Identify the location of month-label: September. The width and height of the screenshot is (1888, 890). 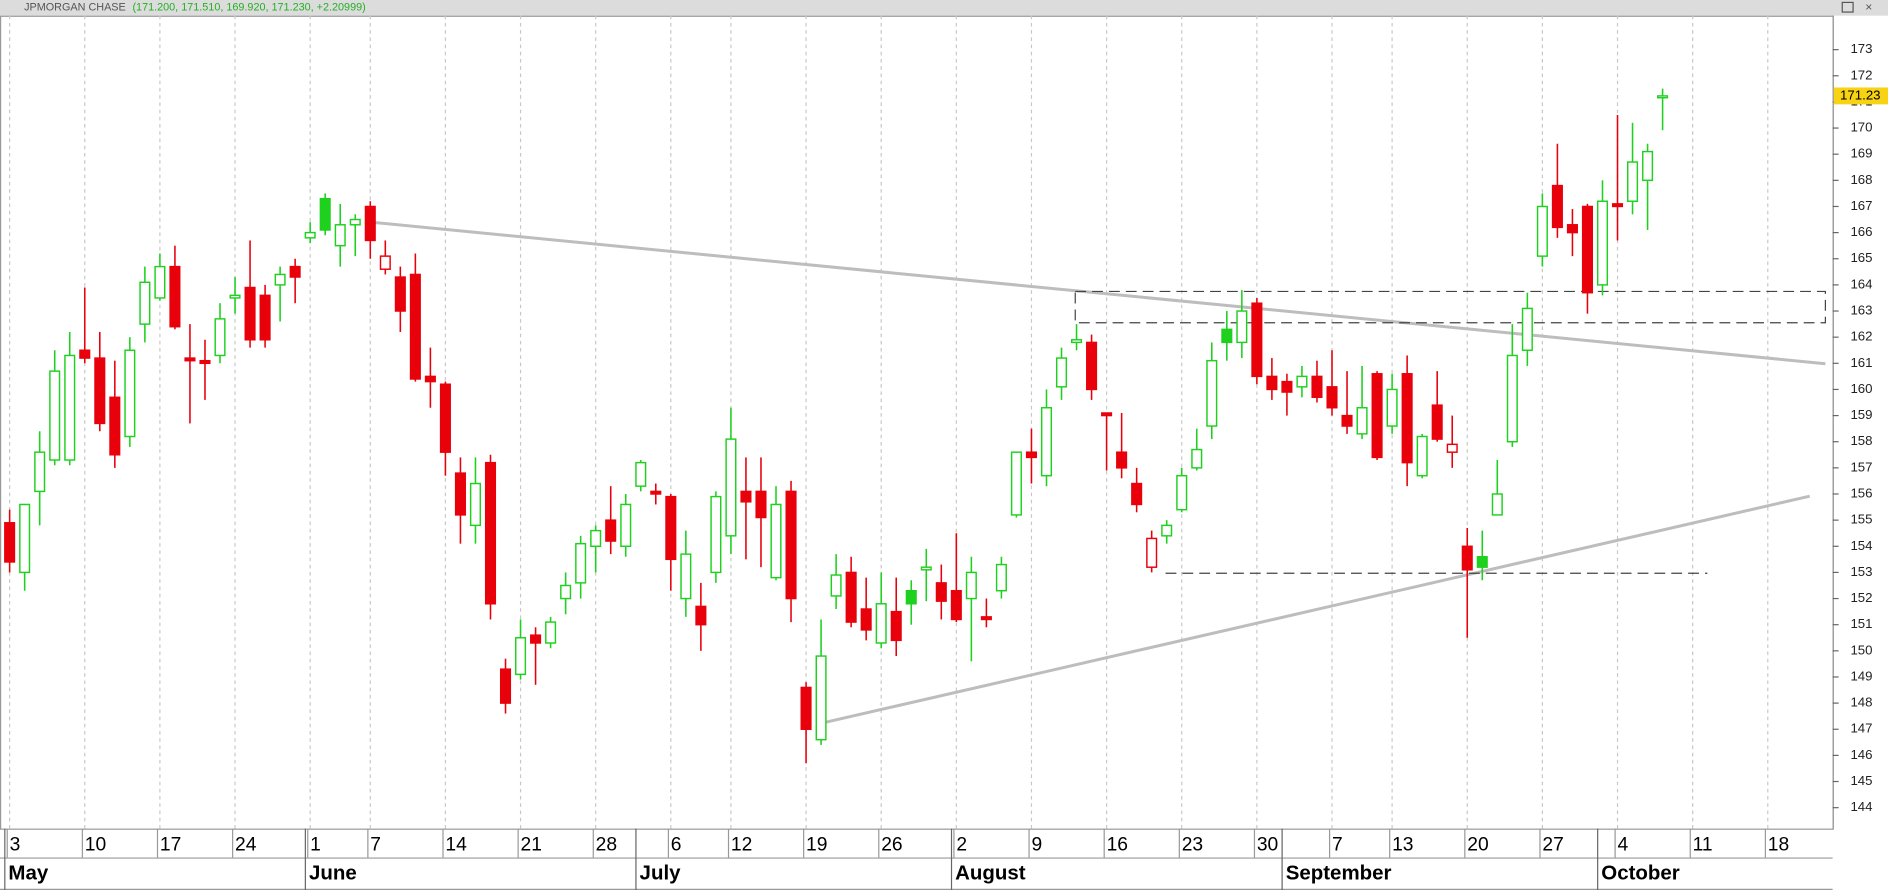
(1339, 873).